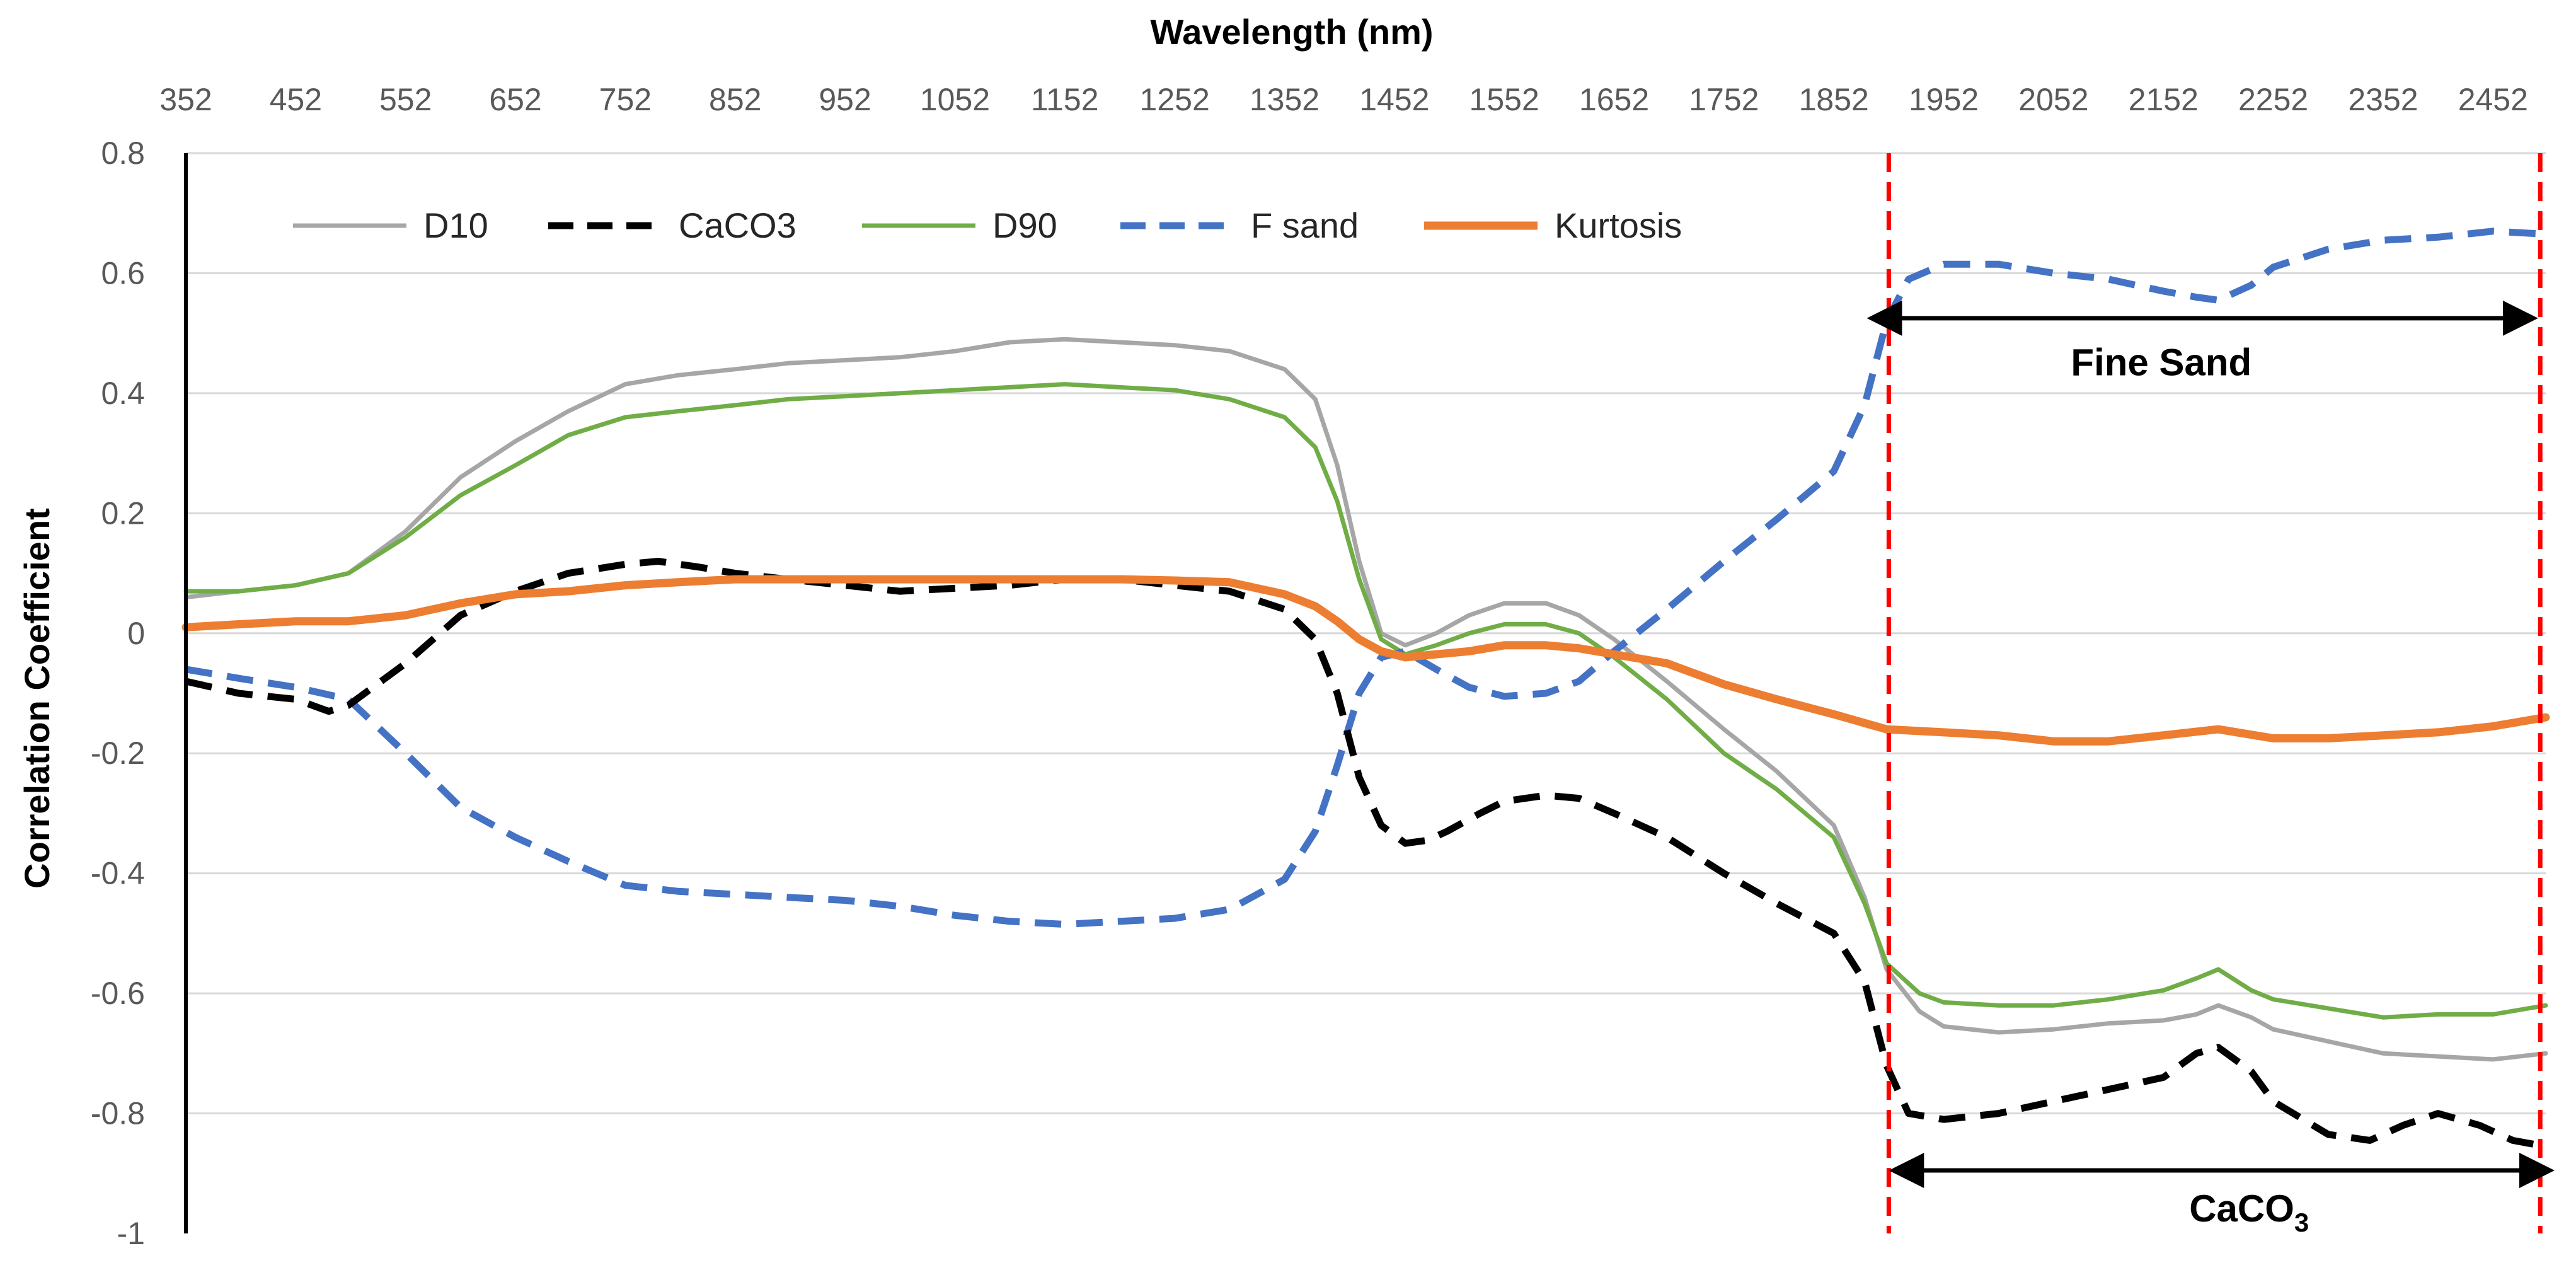  Describe the element at coordinates (185, 99) in the screenshot. I see `x-tick-label: 352` at that location.